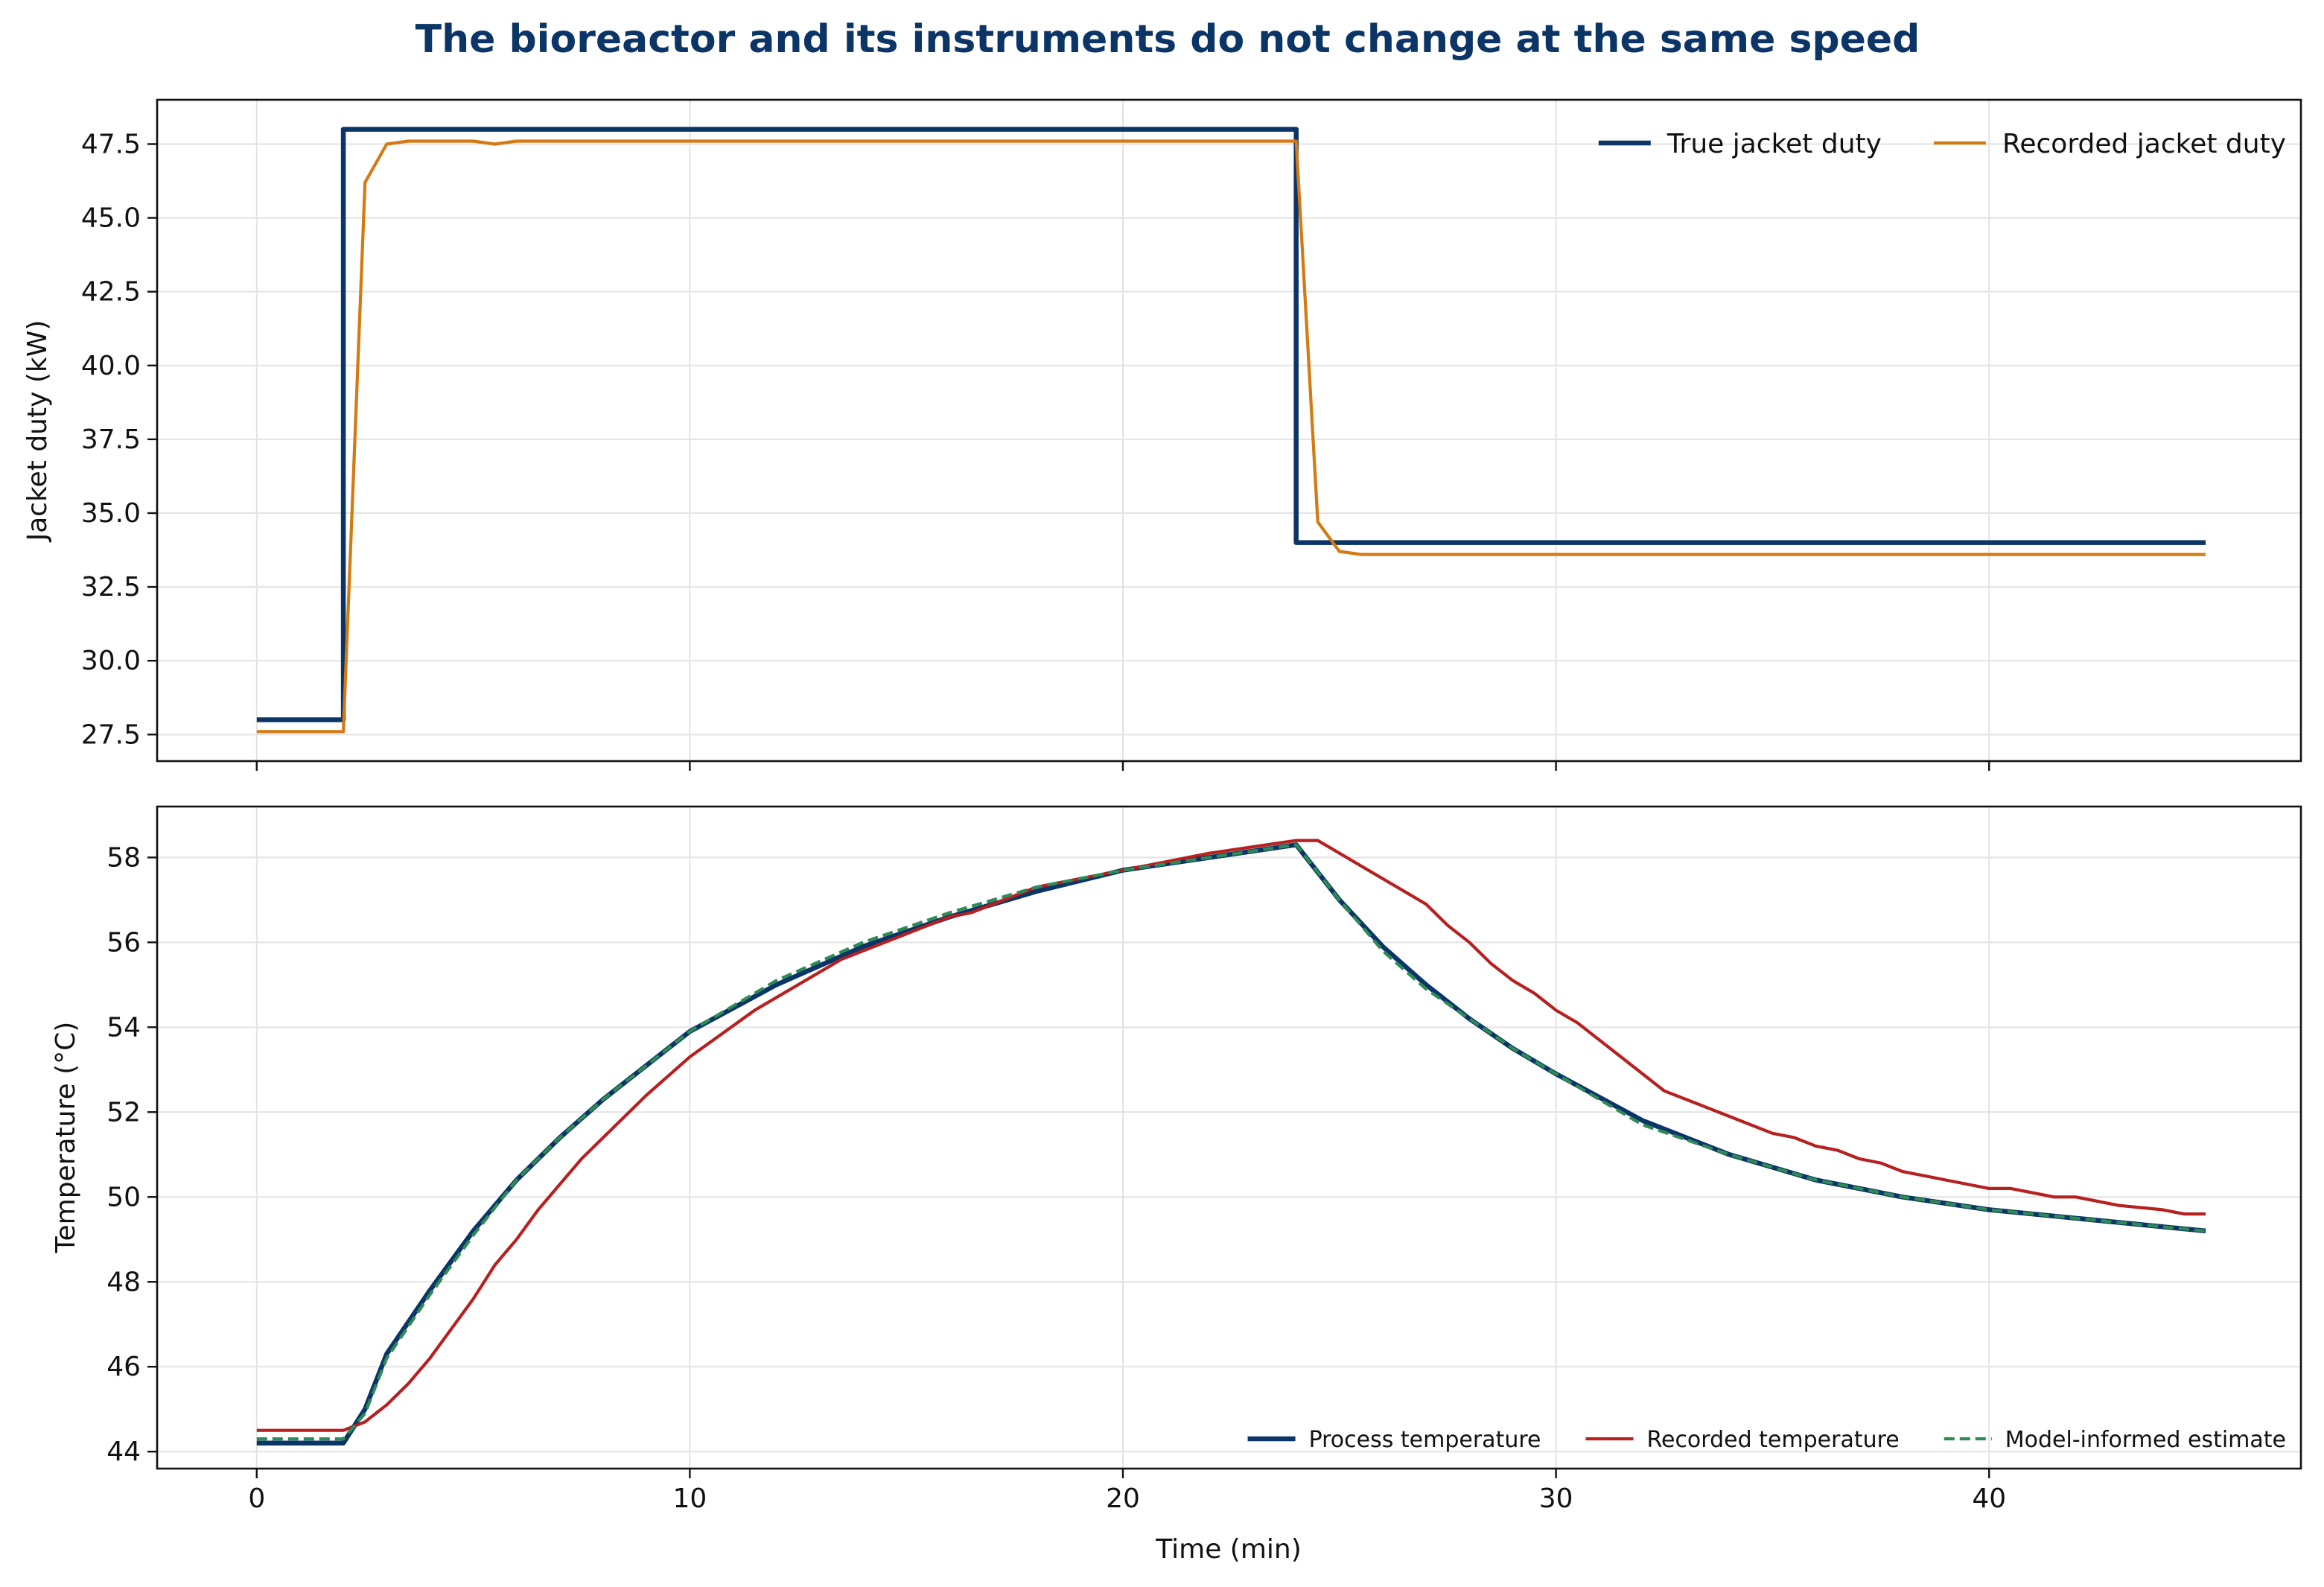 This screenshot has height=1587, width=2324. Describe the element at coordinates (1774, 144) in the screenshot. I see `legend-label-true-jacket-duty: True jacket duty` at that location.